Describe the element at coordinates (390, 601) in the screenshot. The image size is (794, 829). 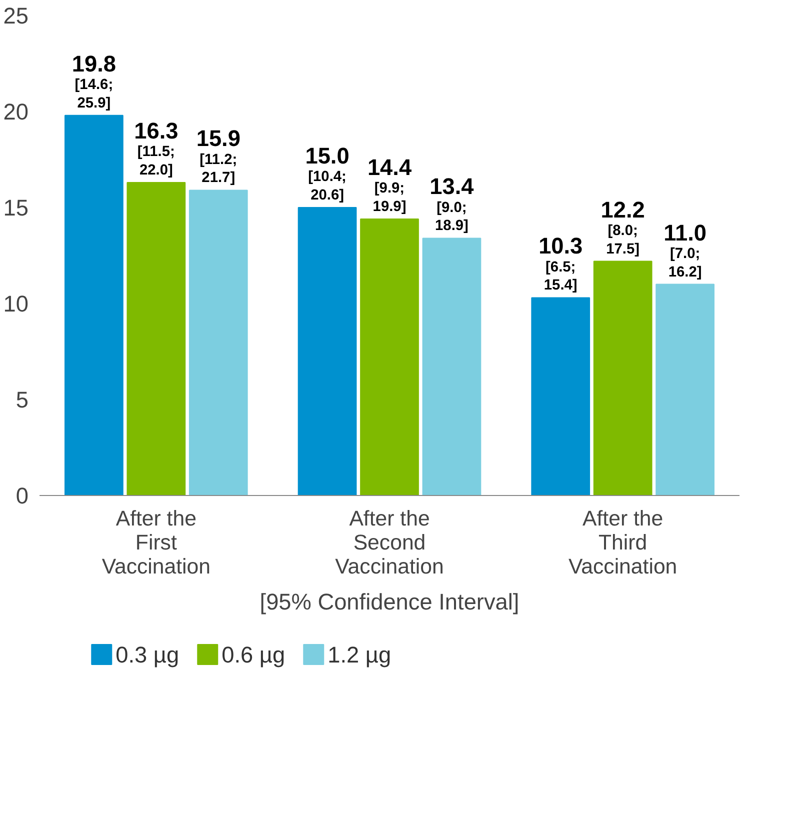
I see `text: [95% Confidence Interval]` at that location.